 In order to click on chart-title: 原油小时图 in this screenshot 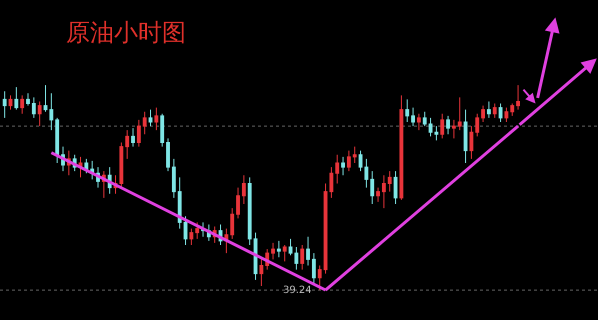, I will do `click(126, 32)`.